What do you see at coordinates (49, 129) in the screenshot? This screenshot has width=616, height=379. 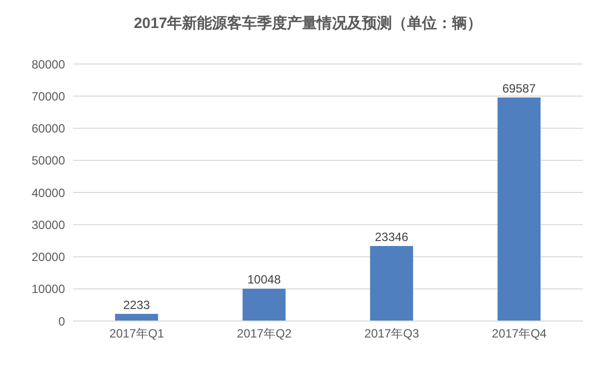 I see `y-tick-label: 60000` at bounding box center [49, 129].